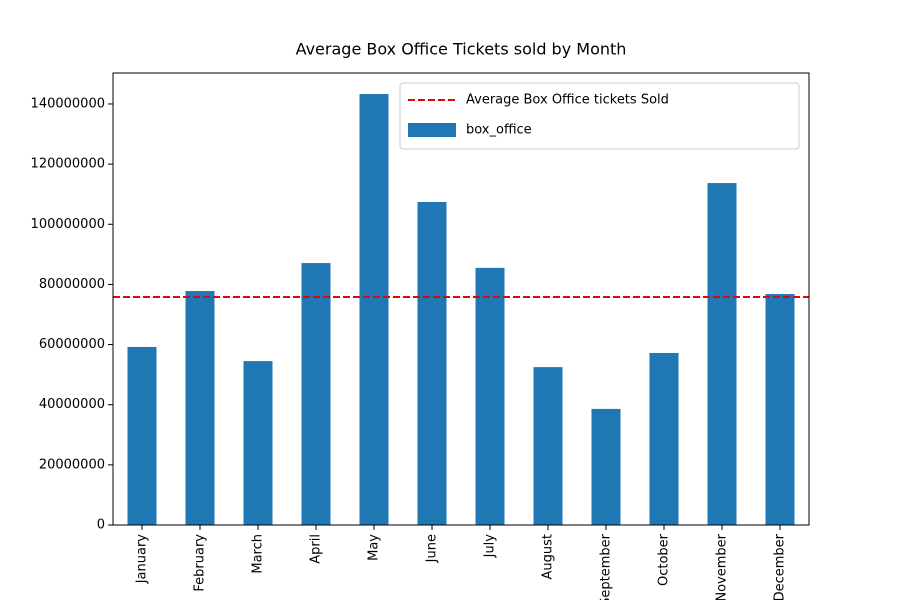 The image size is (900, 600). I want to click on x-tick-label: July, so click(490, 546).